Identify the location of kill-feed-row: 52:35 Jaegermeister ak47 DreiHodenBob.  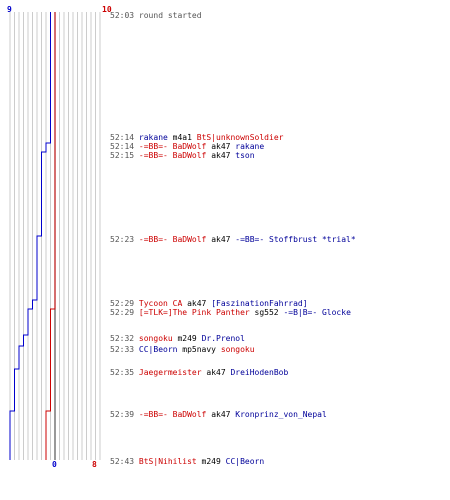
(199, 372).